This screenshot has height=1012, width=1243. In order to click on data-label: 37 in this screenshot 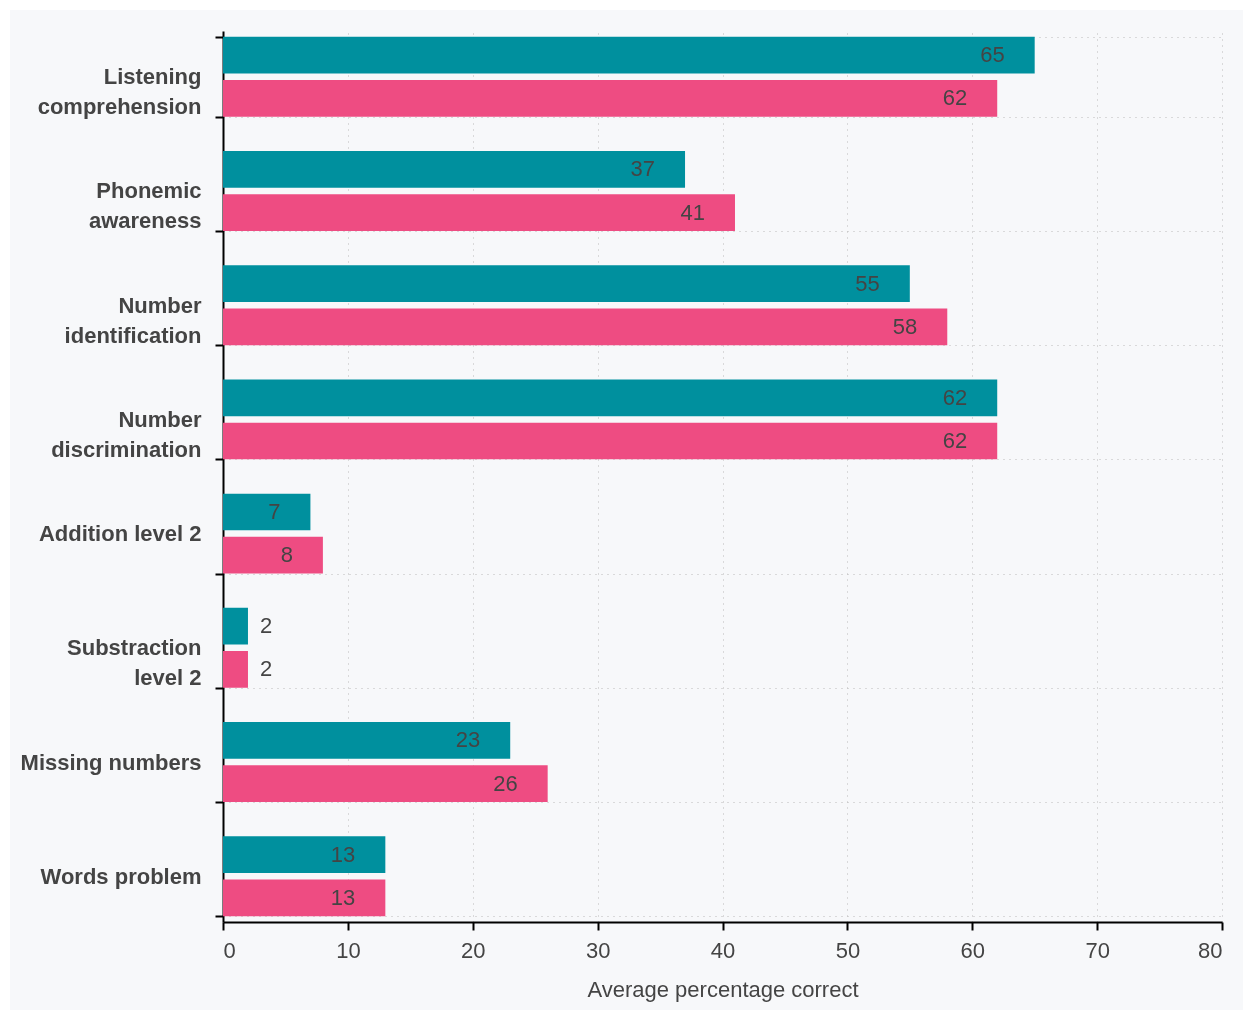, I will do `click(643, 169)`.